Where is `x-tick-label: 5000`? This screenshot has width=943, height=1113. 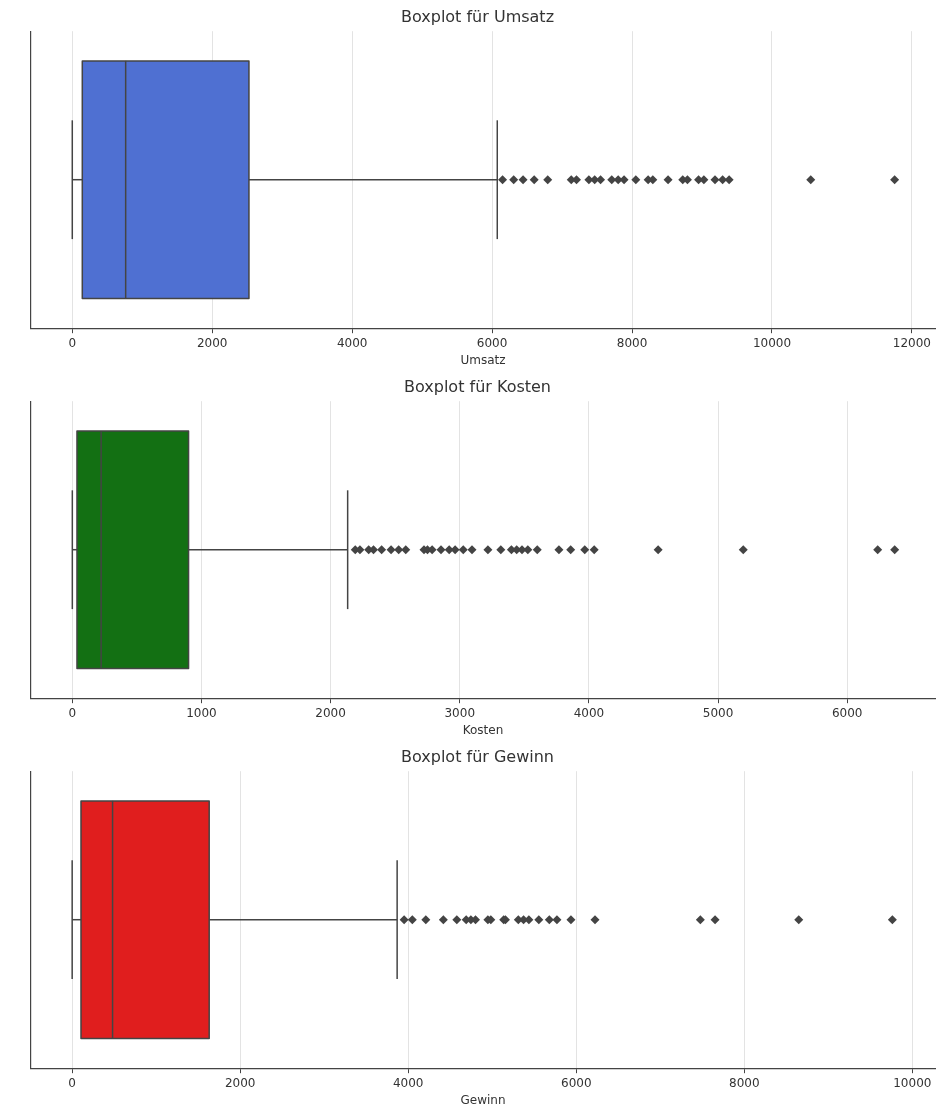
x-tick-label: 5000 is located at coordinates (718, 712).